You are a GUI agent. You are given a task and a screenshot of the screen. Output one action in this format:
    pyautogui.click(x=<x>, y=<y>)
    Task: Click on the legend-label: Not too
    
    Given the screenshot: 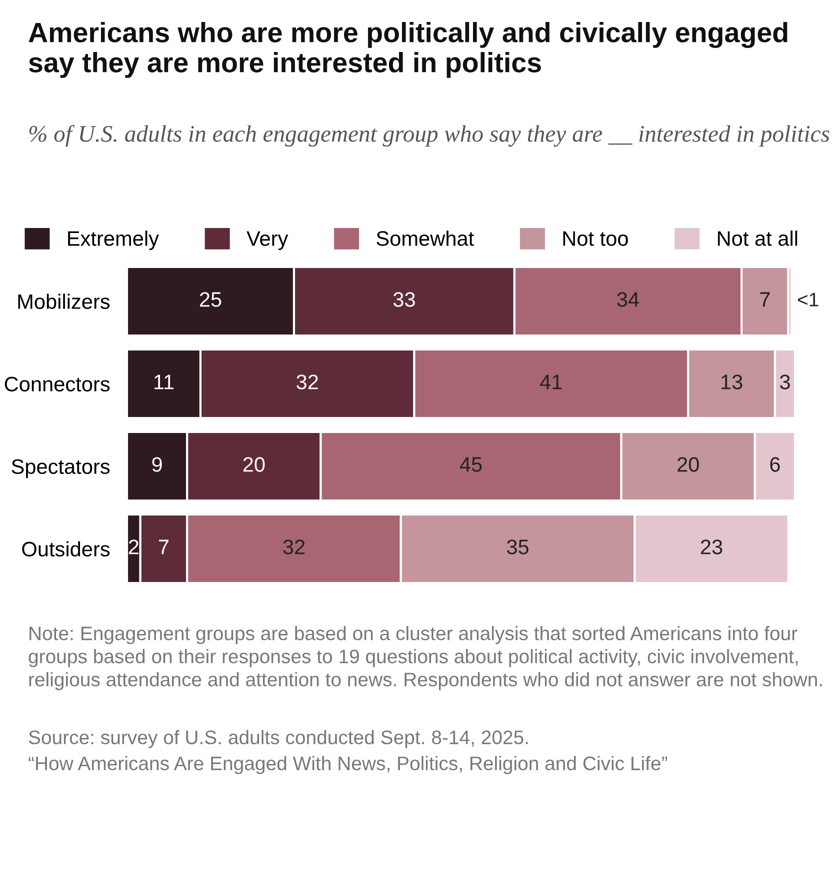 What is the action you would take?
    pyautogui.click(x=595, y=238)
    